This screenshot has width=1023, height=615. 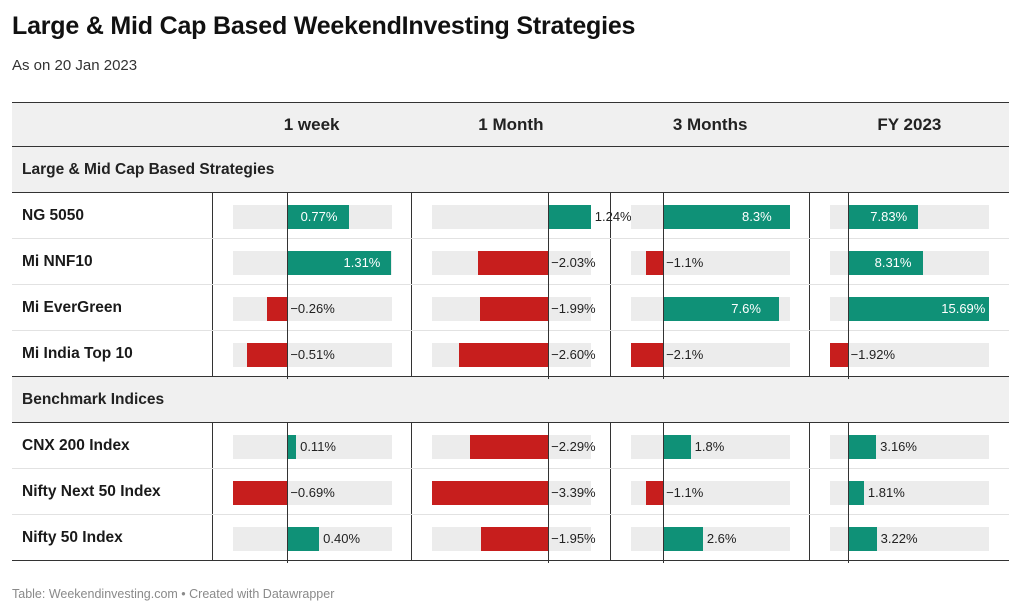 What do you see at coordinates (513, 263) in the screenshot?
I see `bar-track: −2.03%` at bounding box center [513, 263].